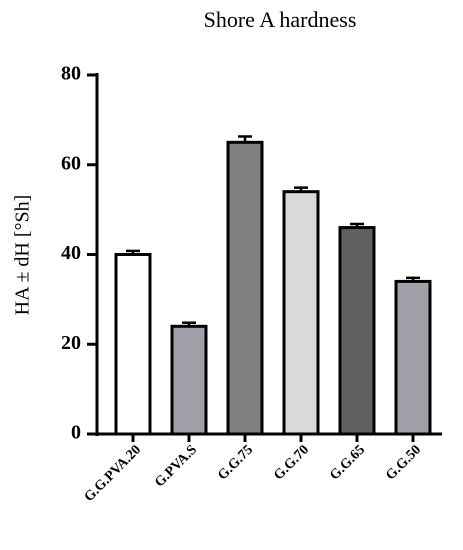 The image size is (463, 550). What do you see at coordinates (71, 163) in the screenshot?
I see `y-tick-label: 60` at bounding box center [71, 163].